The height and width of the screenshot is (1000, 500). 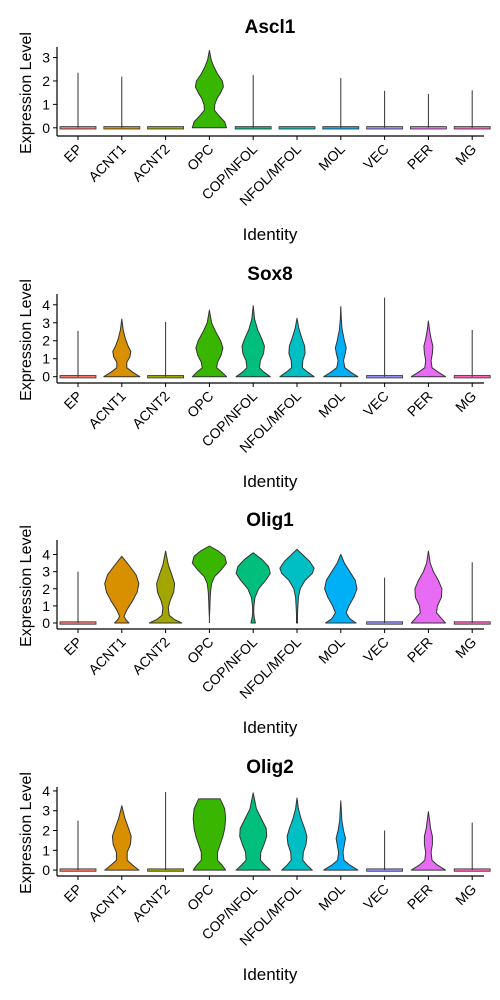 I want to click on panel-title: Olig2, so click(x=270, y=767).